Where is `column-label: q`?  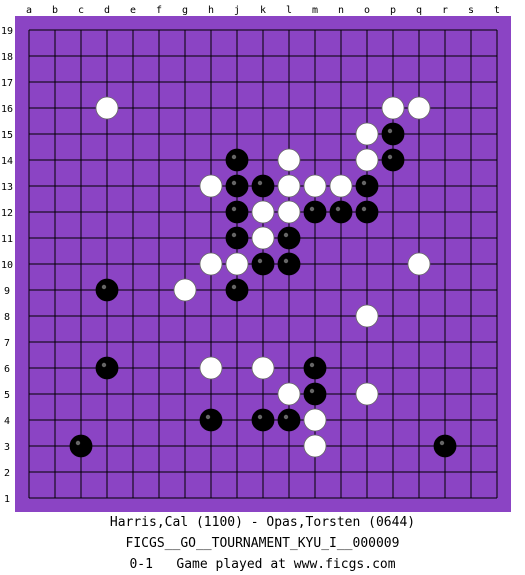 column-label: q is located at coordinates (419, 10).